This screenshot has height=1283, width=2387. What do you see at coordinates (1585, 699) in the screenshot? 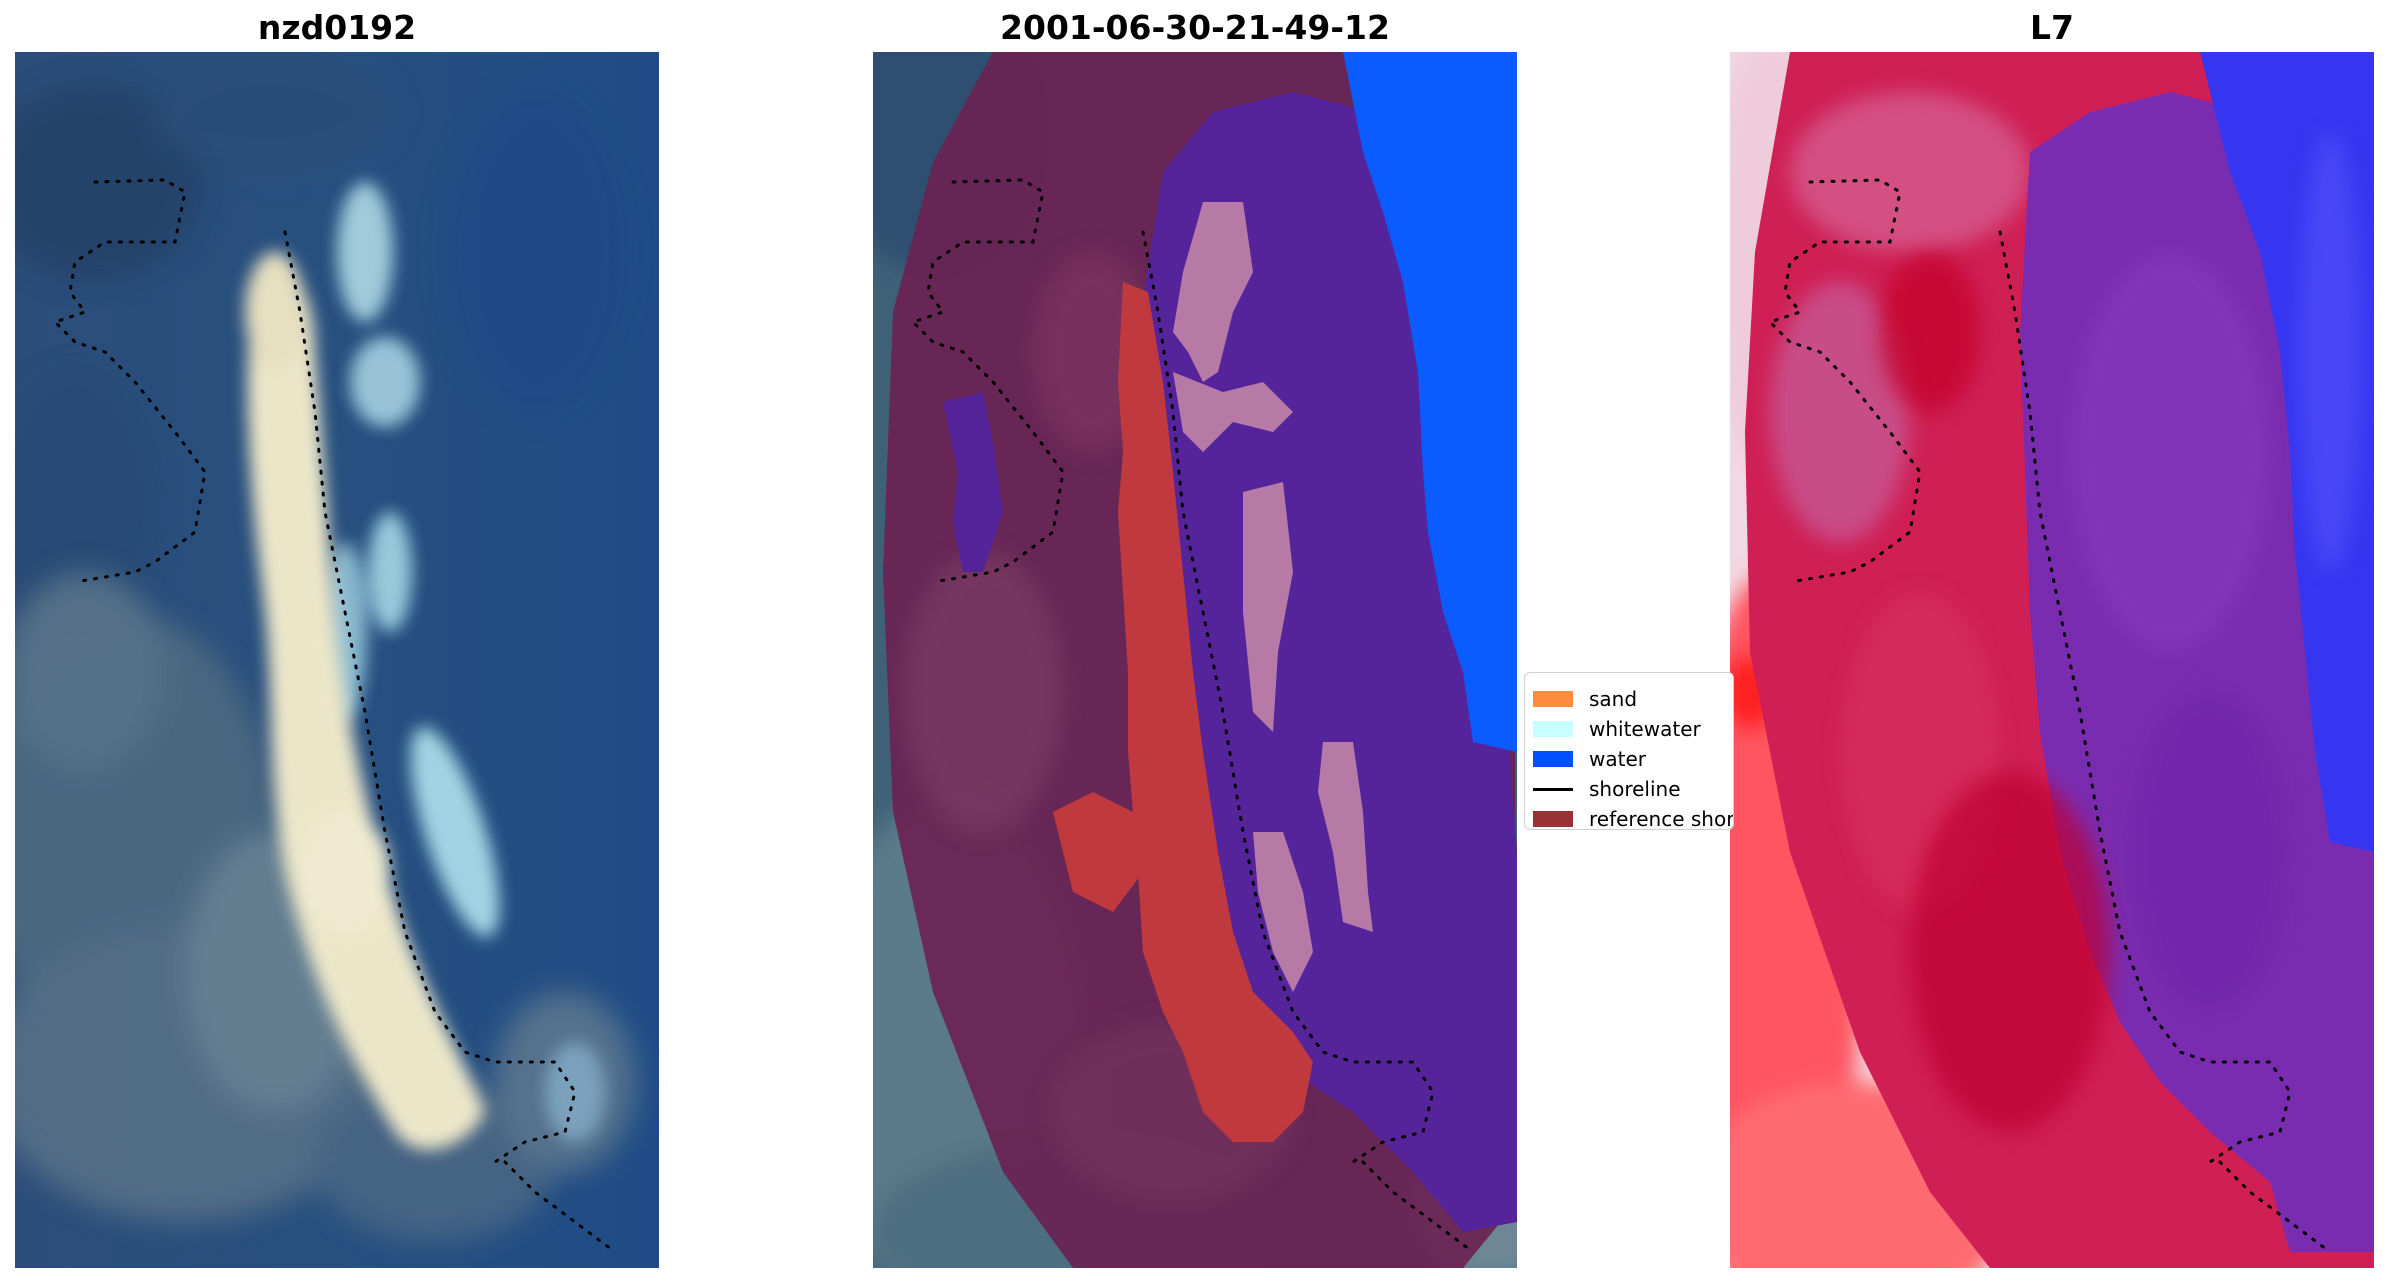
I see `legend-item-sand: sand` at bounding box center [1585, 699].